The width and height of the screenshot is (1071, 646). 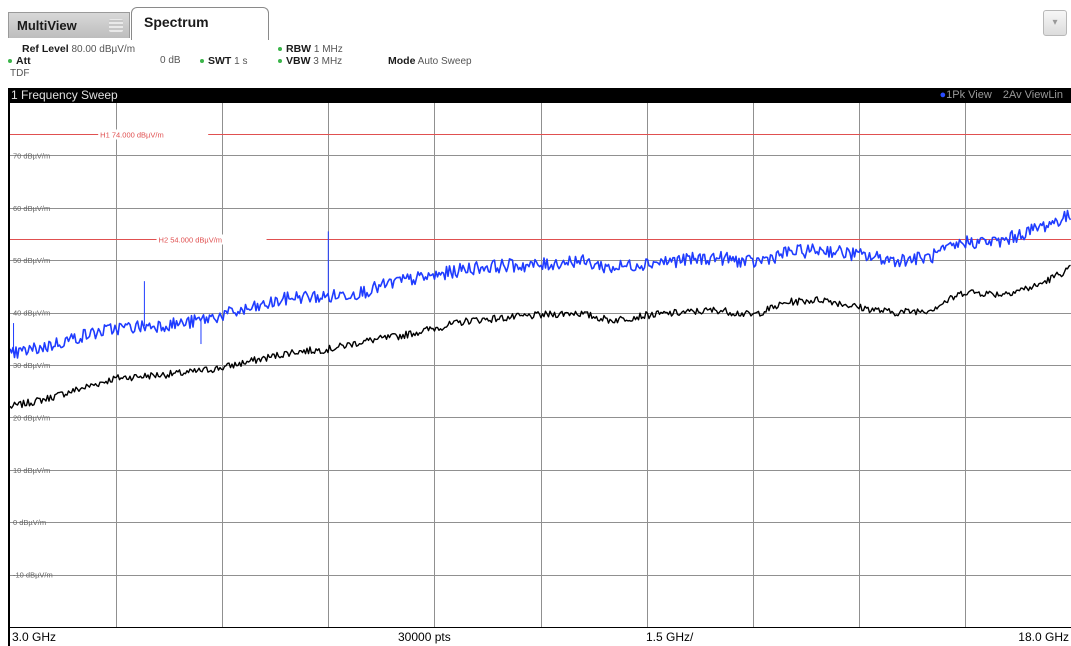 I want to click on diagram-footer: 3.0 GHz 30000 pts 1.5 GHz/ 18.0 GHz, so click(x=539, y=636).